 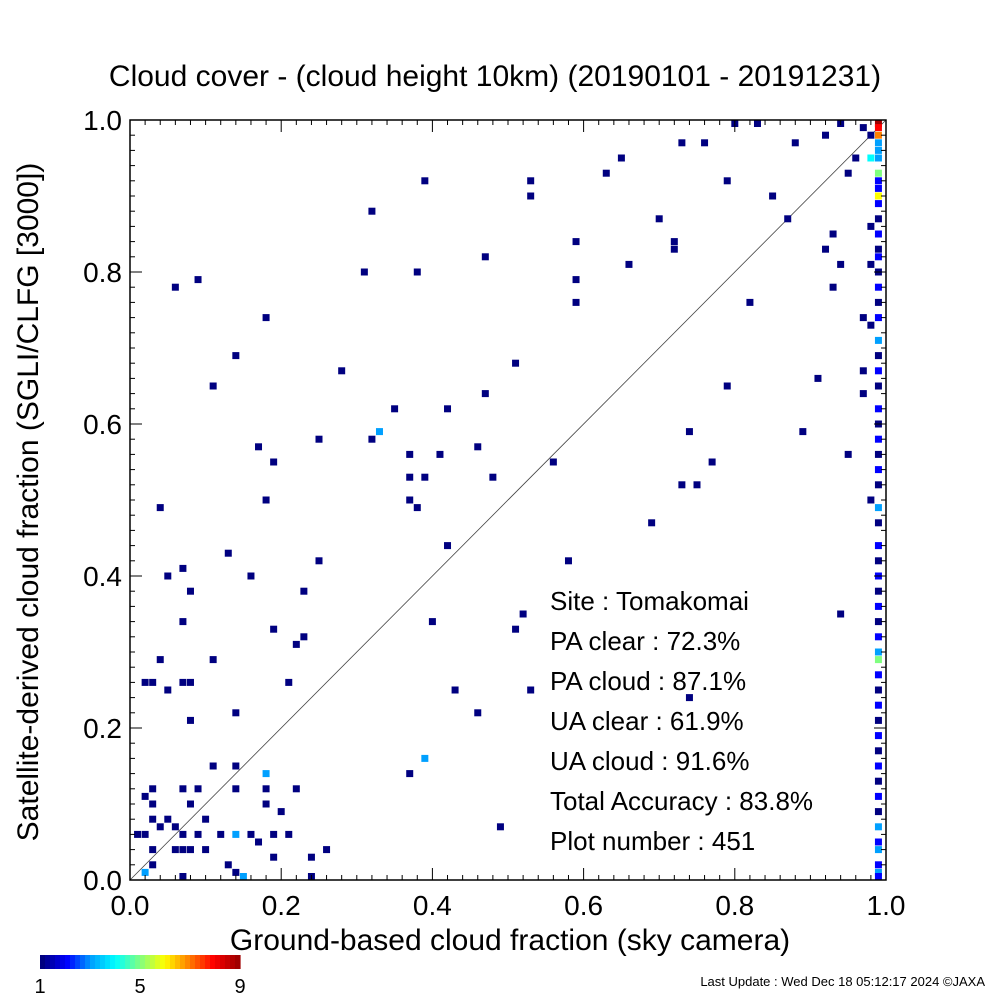 What do you see at coordinates (140, 976) in the screenshot?
I see `colorbar: 1 5 9` at bounding box center [140, 976].